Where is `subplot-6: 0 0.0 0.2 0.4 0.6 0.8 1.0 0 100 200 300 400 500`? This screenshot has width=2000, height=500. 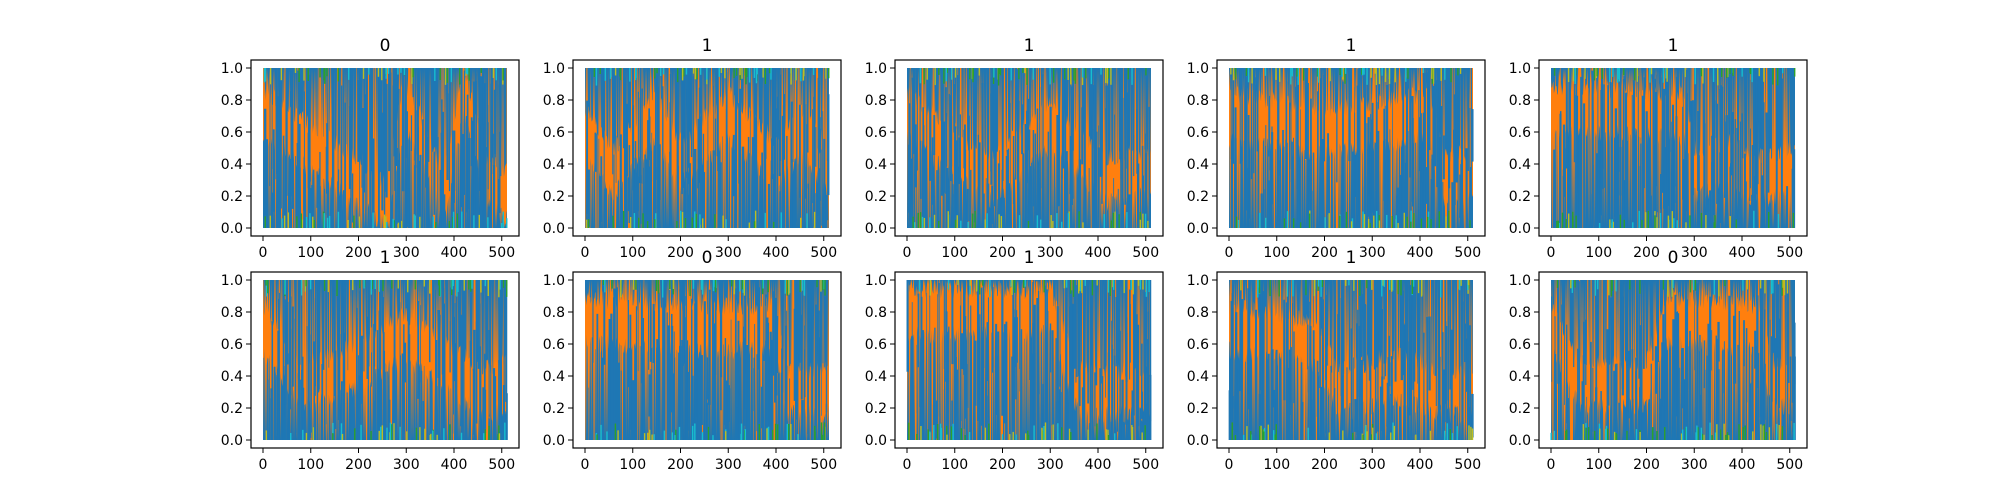 subplot-6: 0 0.0 0.2 0.4 0.6 0.8 1.0 0 100 200 300 400 500 is located at coordinates (692, 360).